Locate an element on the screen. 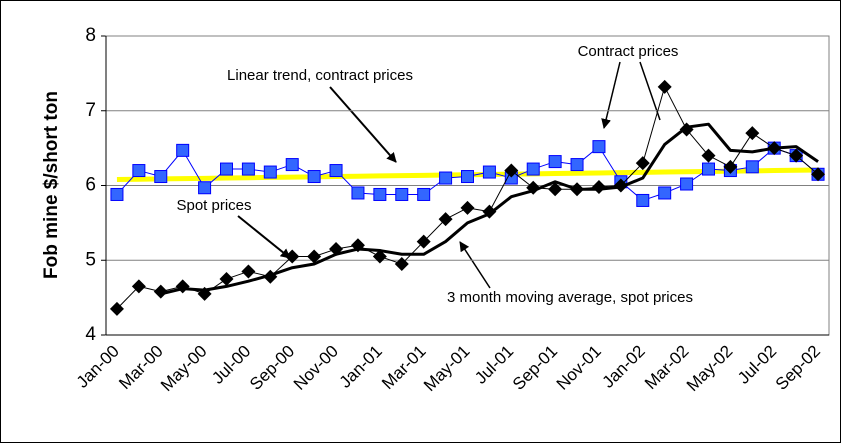 This screenshot has height=444, width=842. annotation: 3 month moving average, spot prices is located at coordinates (570, 297).